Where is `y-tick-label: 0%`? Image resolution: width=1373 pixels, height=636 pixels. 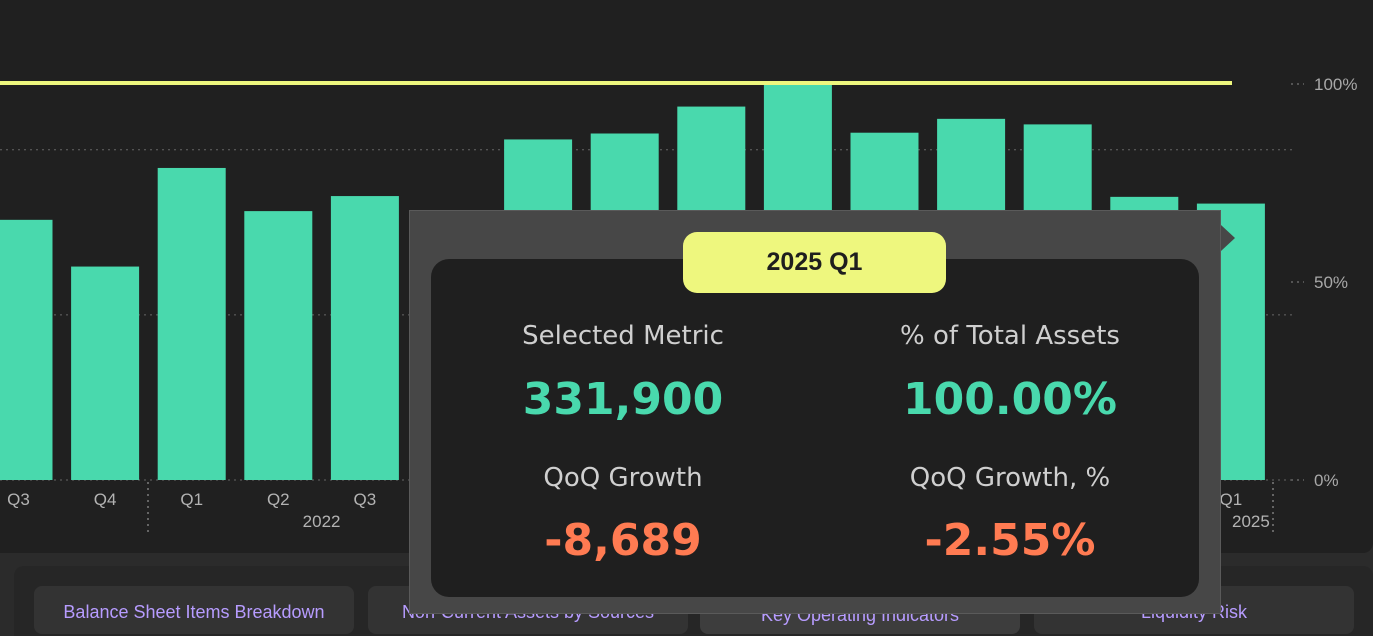
y-tick-label: 0% is located at coordinates (1326, 480).